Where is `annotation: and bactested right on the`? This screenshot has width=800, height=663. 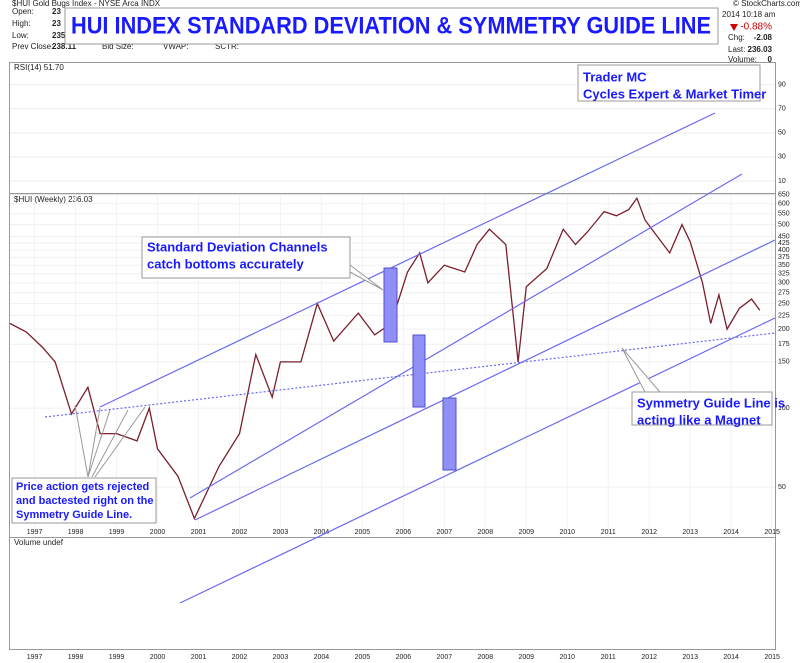 annotation: and bactested right on the is located at coordinates (85, 501).